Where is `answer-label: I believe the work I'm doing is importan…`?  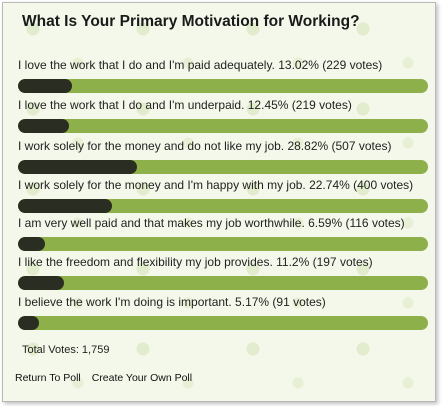 answer-label: I believe the work I'm doing is importan… is located at coordinates (172, 302).